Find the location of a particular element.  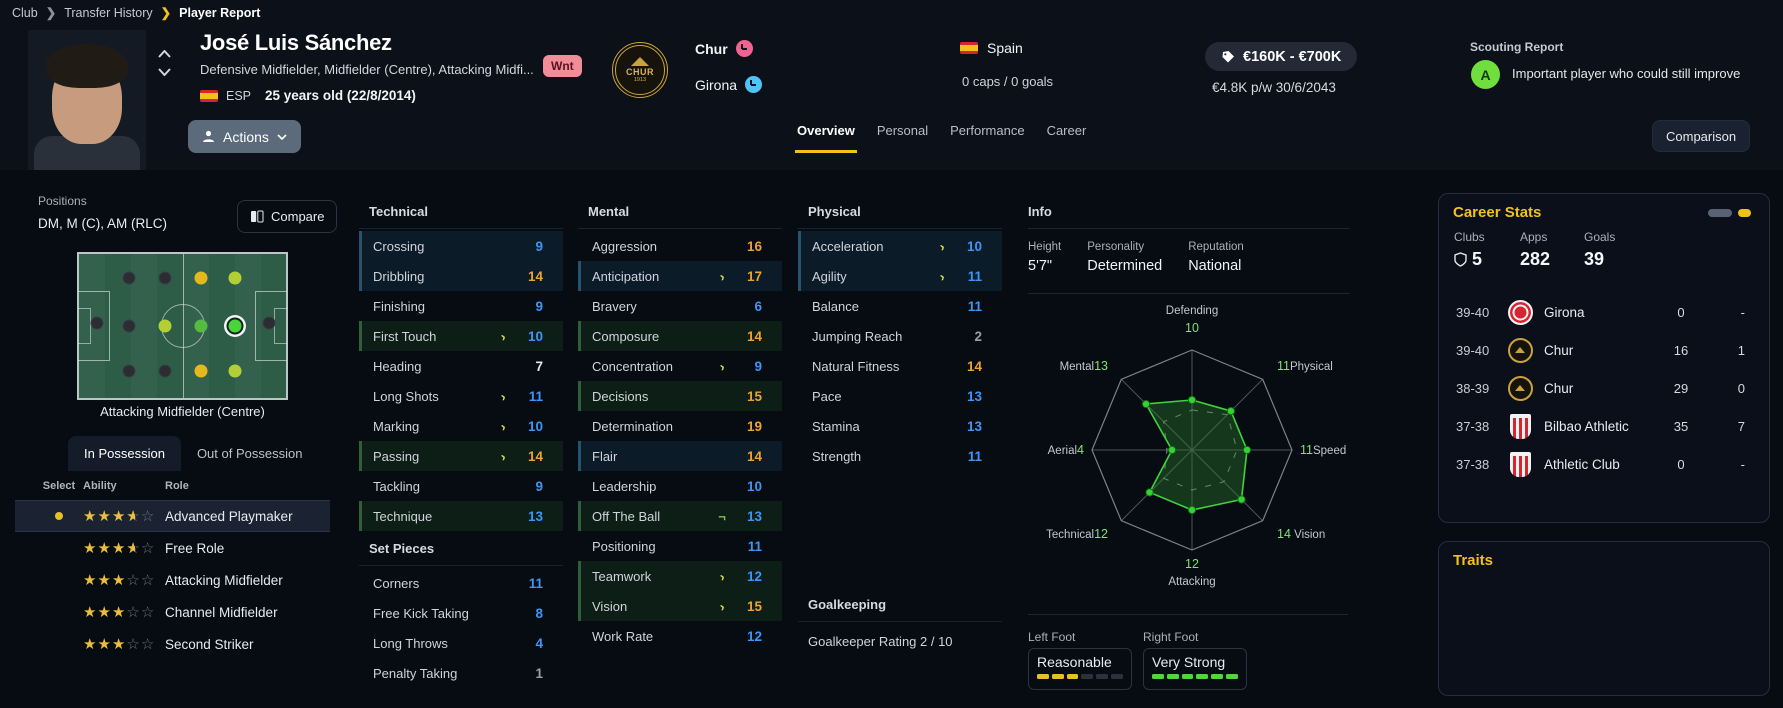

attribute-label: Bravery is located at coordinates (614, 306).